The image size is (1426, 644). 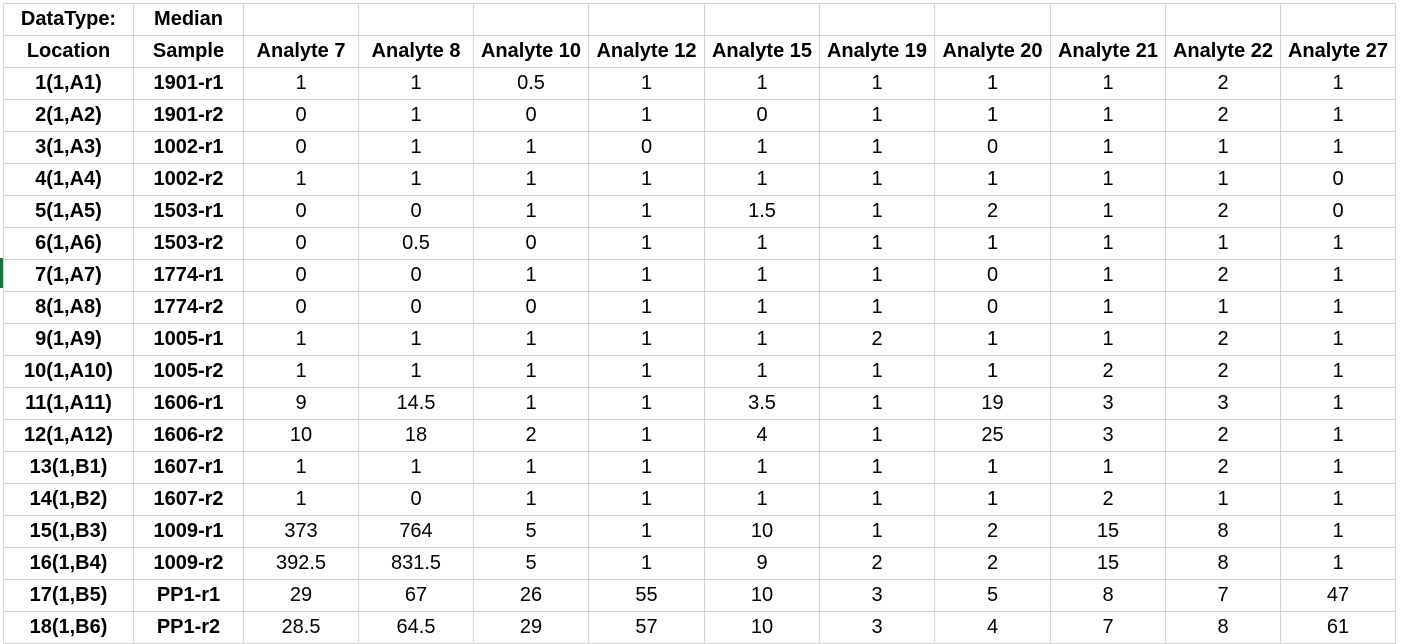 What do you see at coordinates (646, 595) in the screenshot?
I see `cell: 55` at bounding box center [646, 595].